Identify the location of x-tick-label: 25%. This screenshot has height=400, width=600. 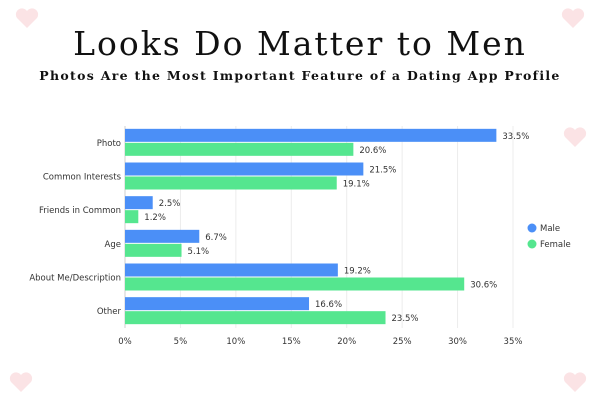
(402, 342).